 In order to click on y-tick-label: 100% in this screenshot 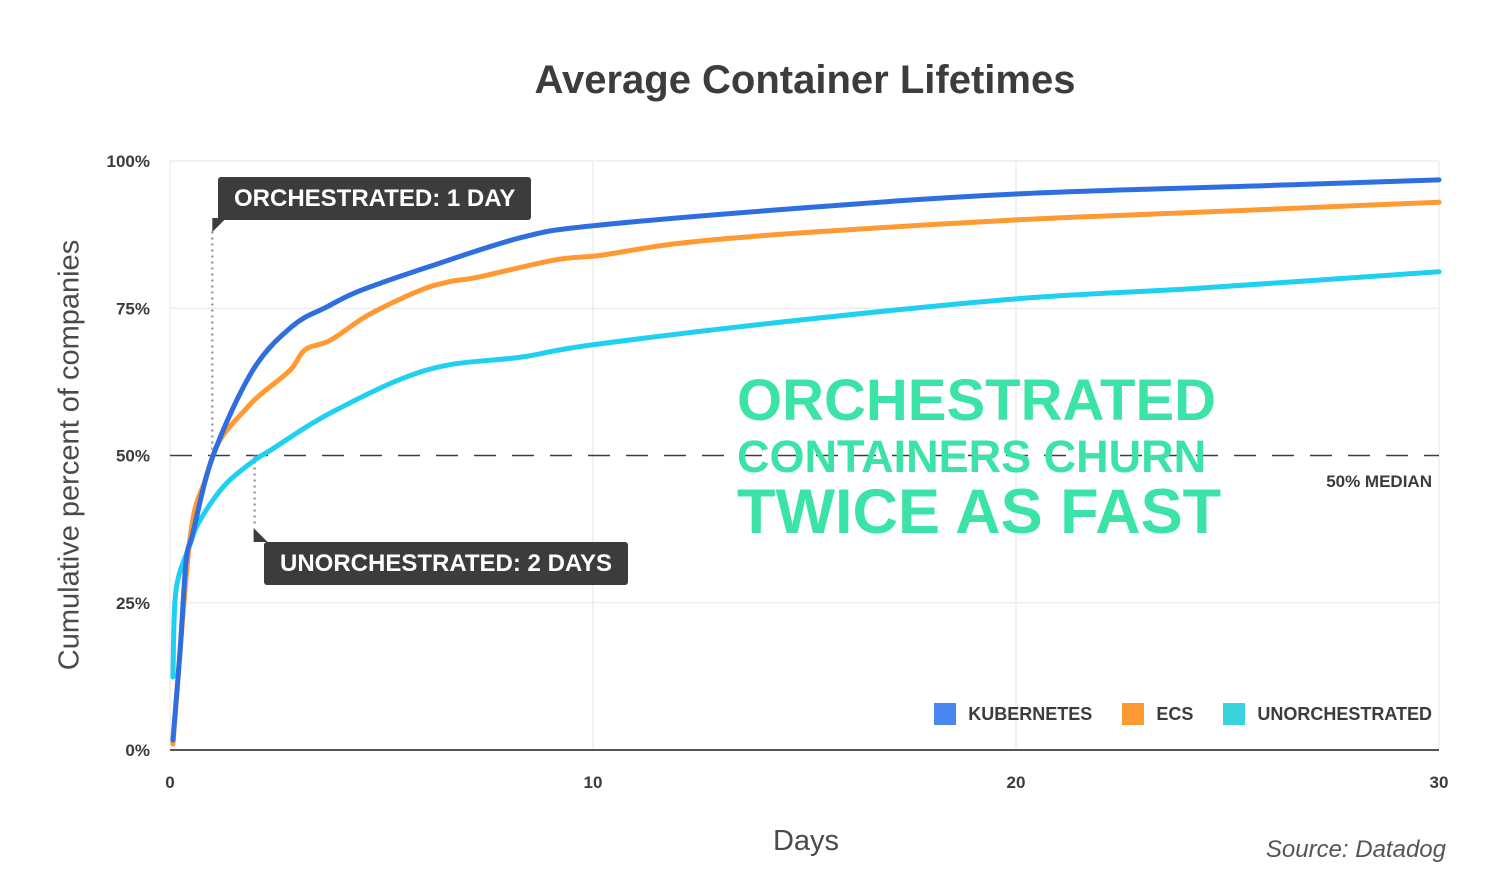, I will do `click(128, 161)`.